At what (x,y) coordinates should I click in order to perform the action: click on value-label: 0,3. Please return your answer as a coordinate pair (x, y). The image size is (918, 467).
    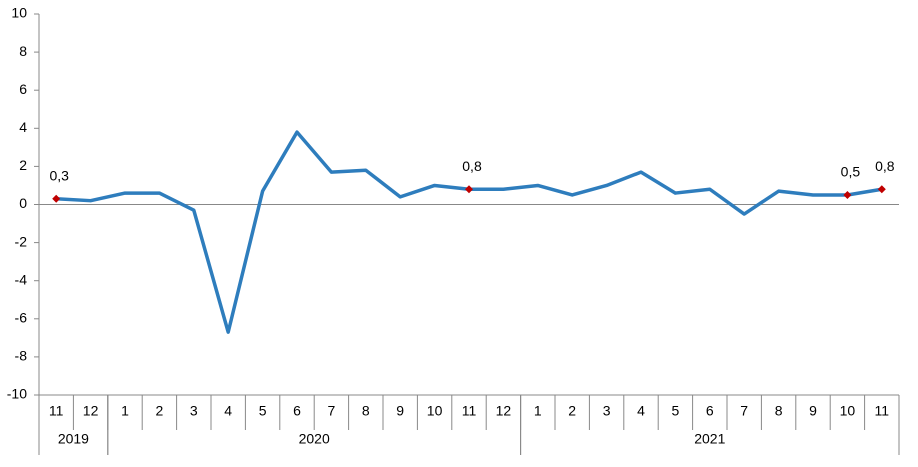
    Looking at the image, I should click on (59, 175).